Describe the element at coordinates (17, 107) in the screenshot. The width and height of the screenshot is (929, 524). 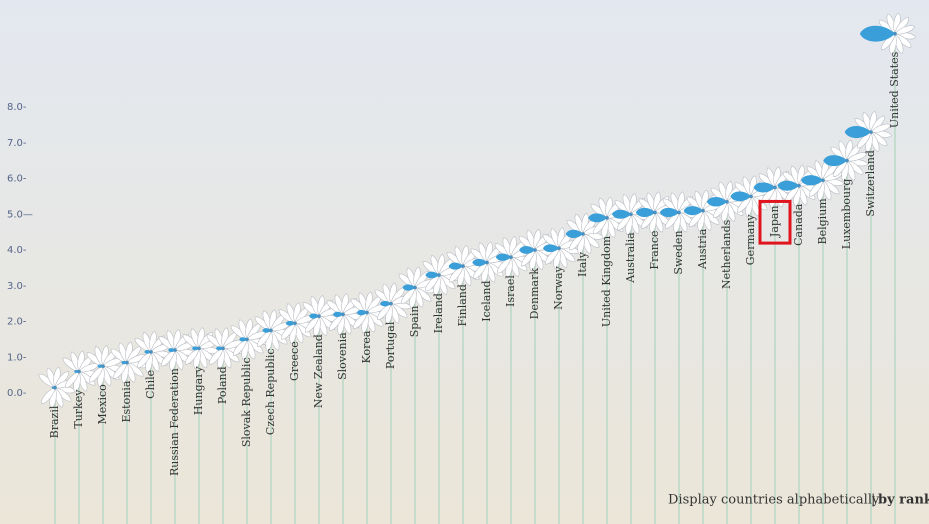
I see `y-tick-label: 8.0-` at that location.